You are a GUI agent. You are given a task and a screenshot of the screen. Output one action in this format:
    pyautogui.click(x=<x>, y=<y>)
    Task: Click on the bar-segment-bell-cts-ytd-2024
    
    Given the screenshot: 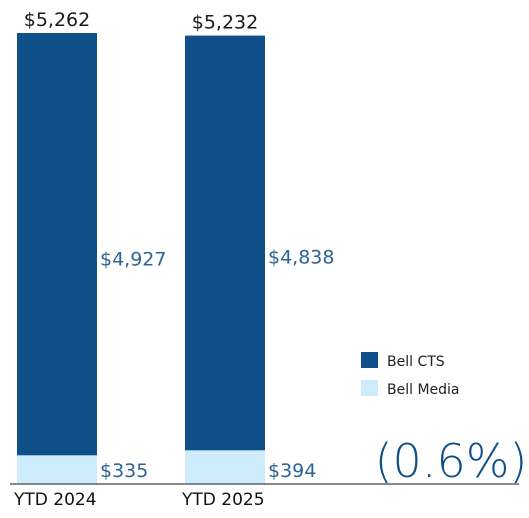 What is the action you would take?
    pyautogui.click(x=57, y=244)
    